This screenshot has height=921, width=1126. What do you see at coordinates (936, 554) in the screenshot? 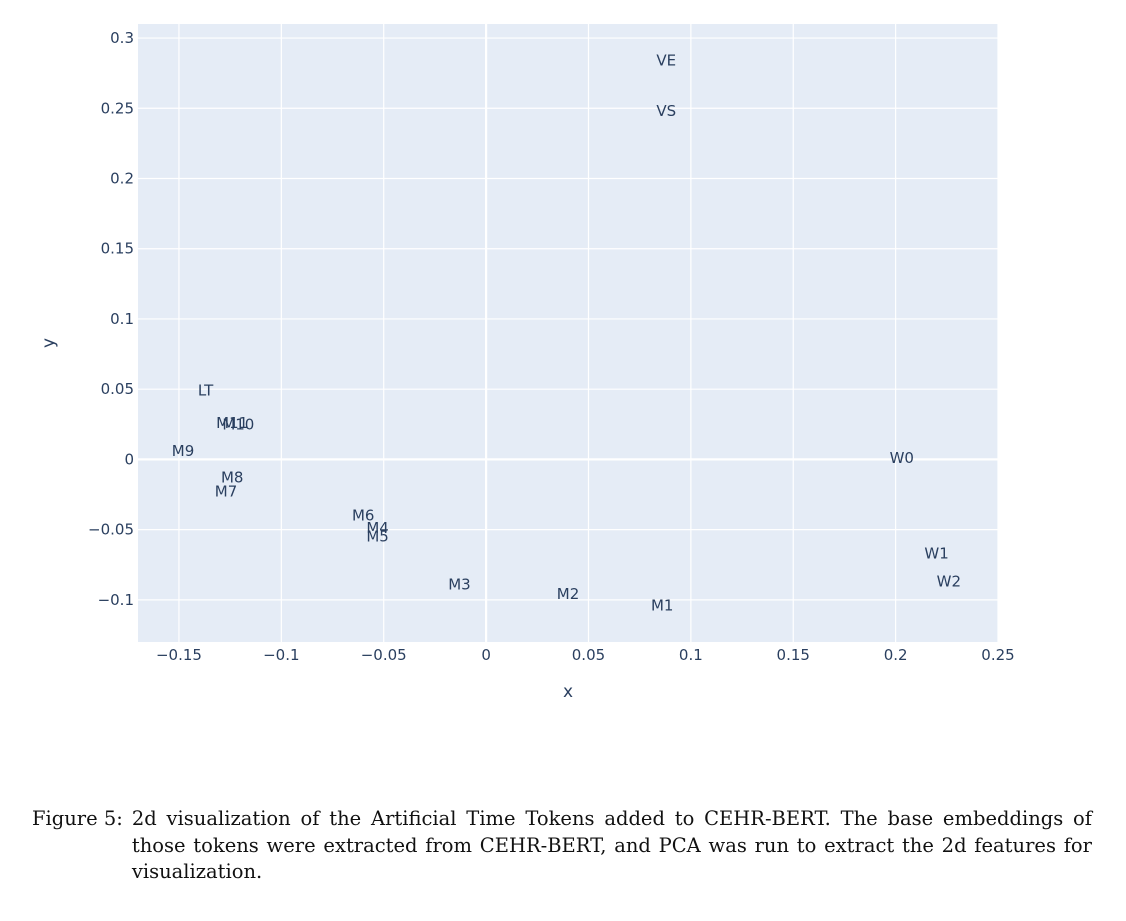
I see `data-point-w1: W1` at bounding box center [936, 554].